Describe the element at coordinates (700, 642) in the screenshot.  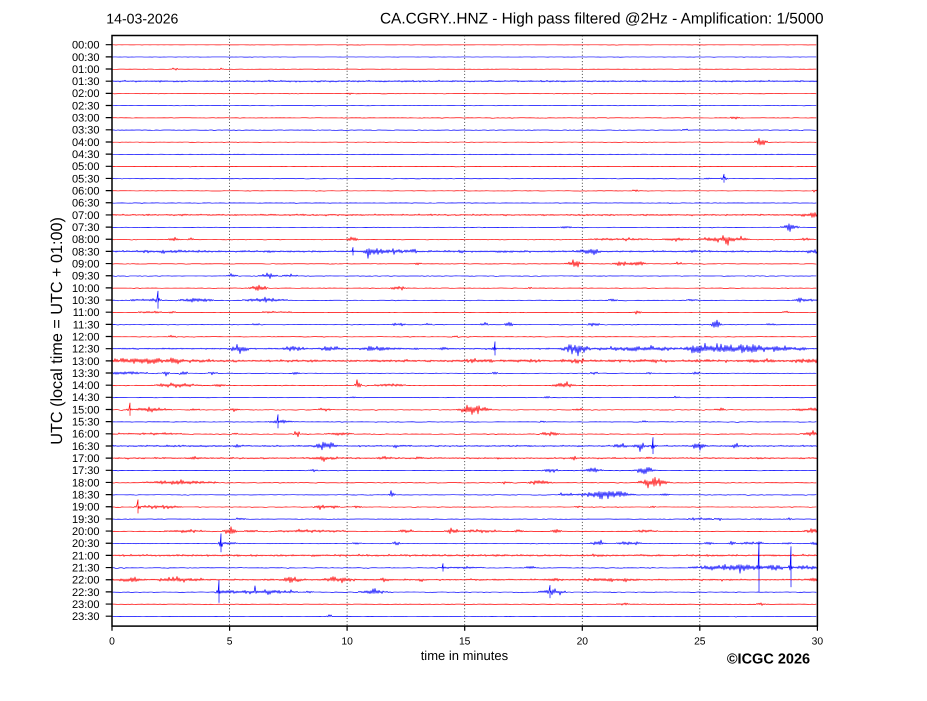
I see `svg-text: 25` at that location.